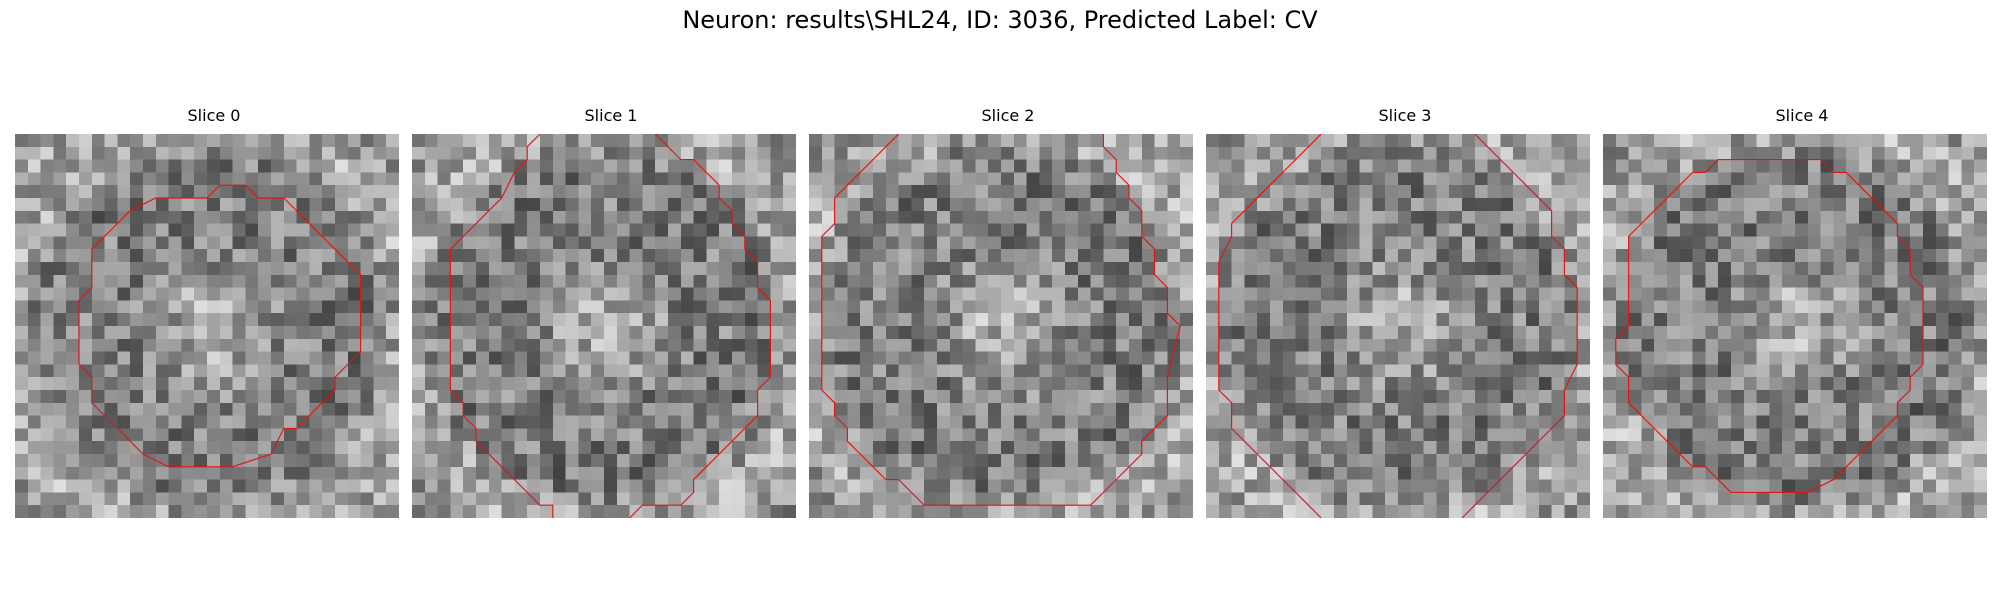 The height and width of the screenshot is (600, 2000). I want to click on slice-panel-3: Slice 3, so click(1405, 313).